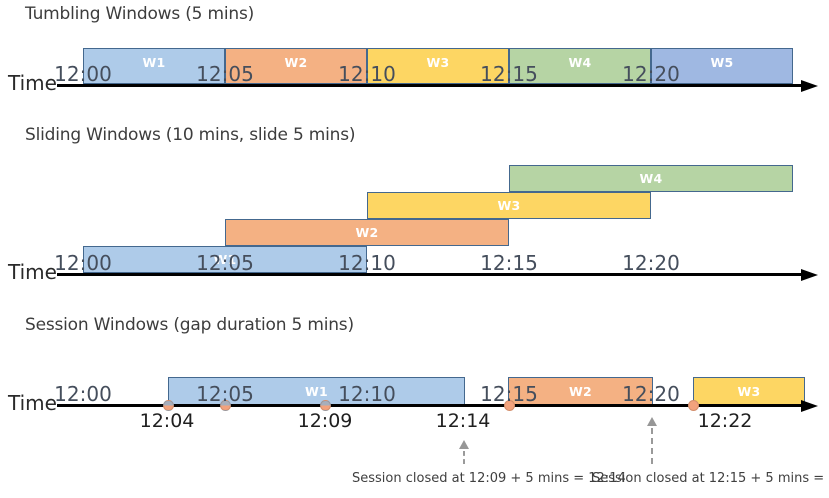 The image size is (829, 498). What do you see at coordinates (722, 62) in the screenshot?
I see `window-label: W5` at bounding box center [722, 62].